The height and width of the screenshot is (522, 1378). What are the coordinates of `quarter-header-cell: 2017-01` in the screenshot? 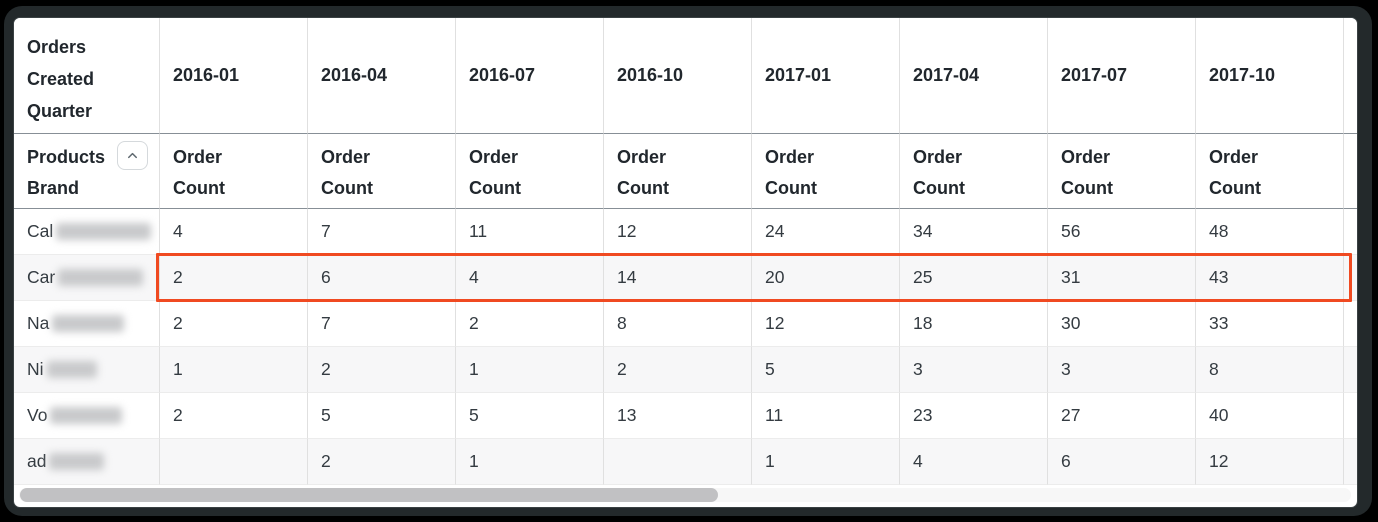 It's located at (826, 75).